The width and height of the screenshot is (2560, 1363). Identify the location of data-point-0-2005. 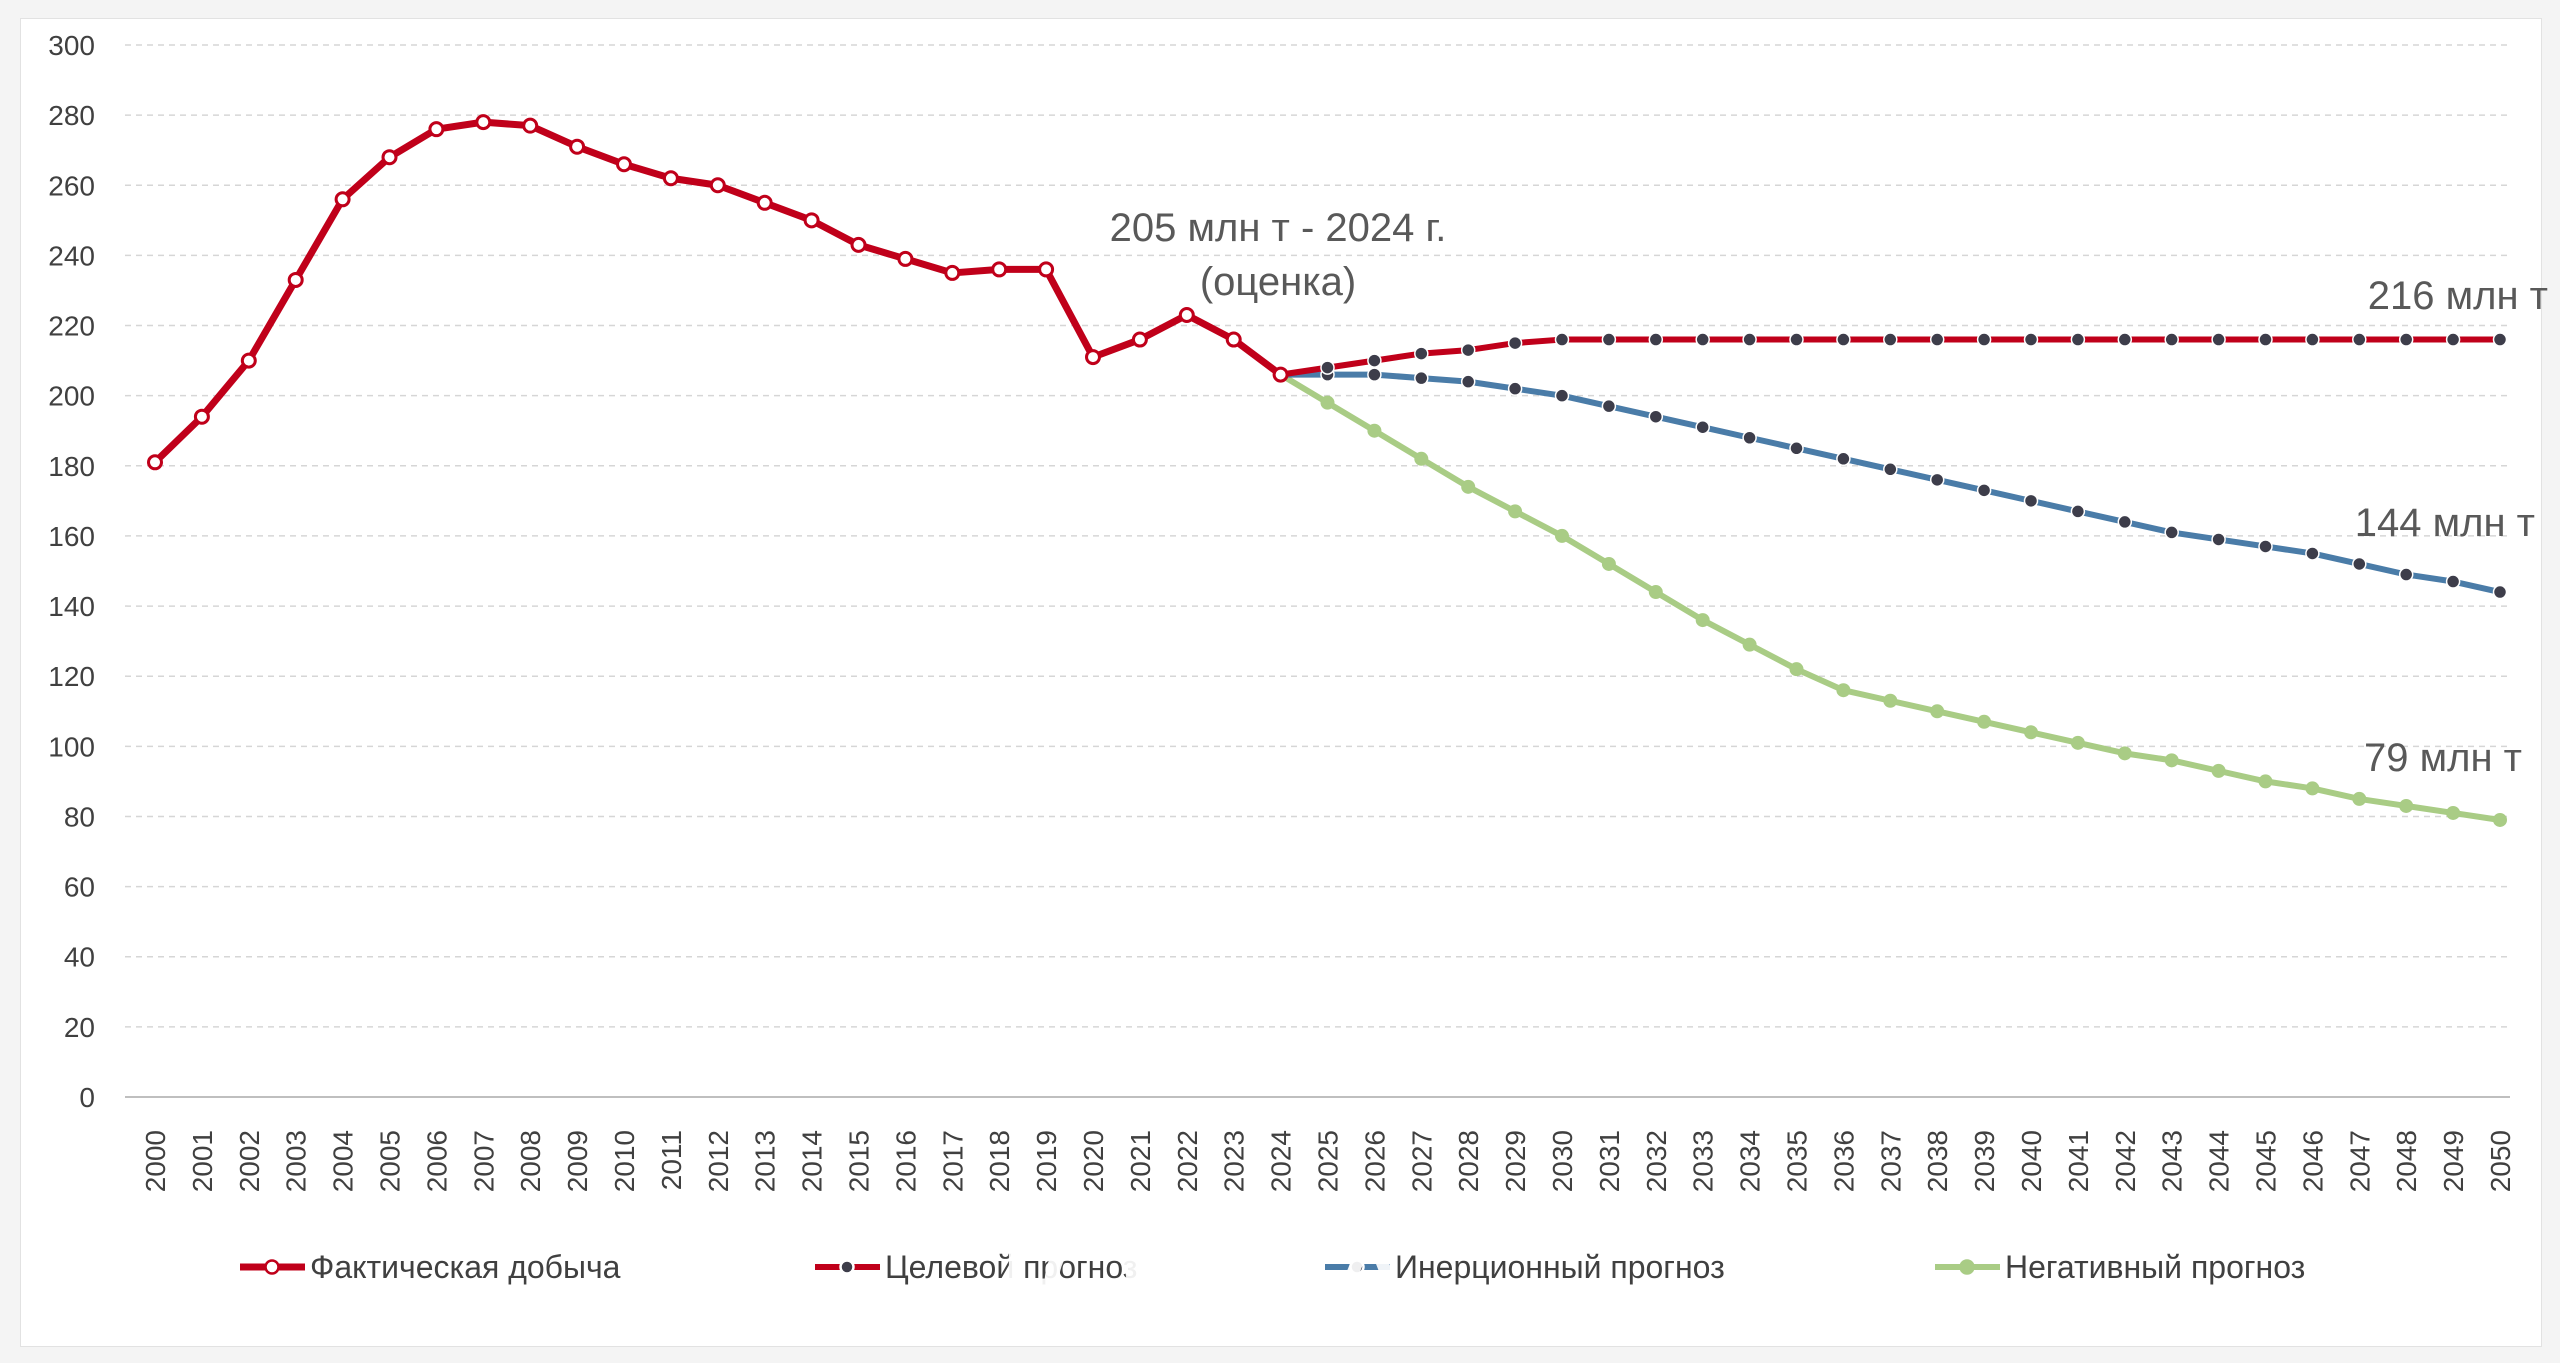
(389, 157).